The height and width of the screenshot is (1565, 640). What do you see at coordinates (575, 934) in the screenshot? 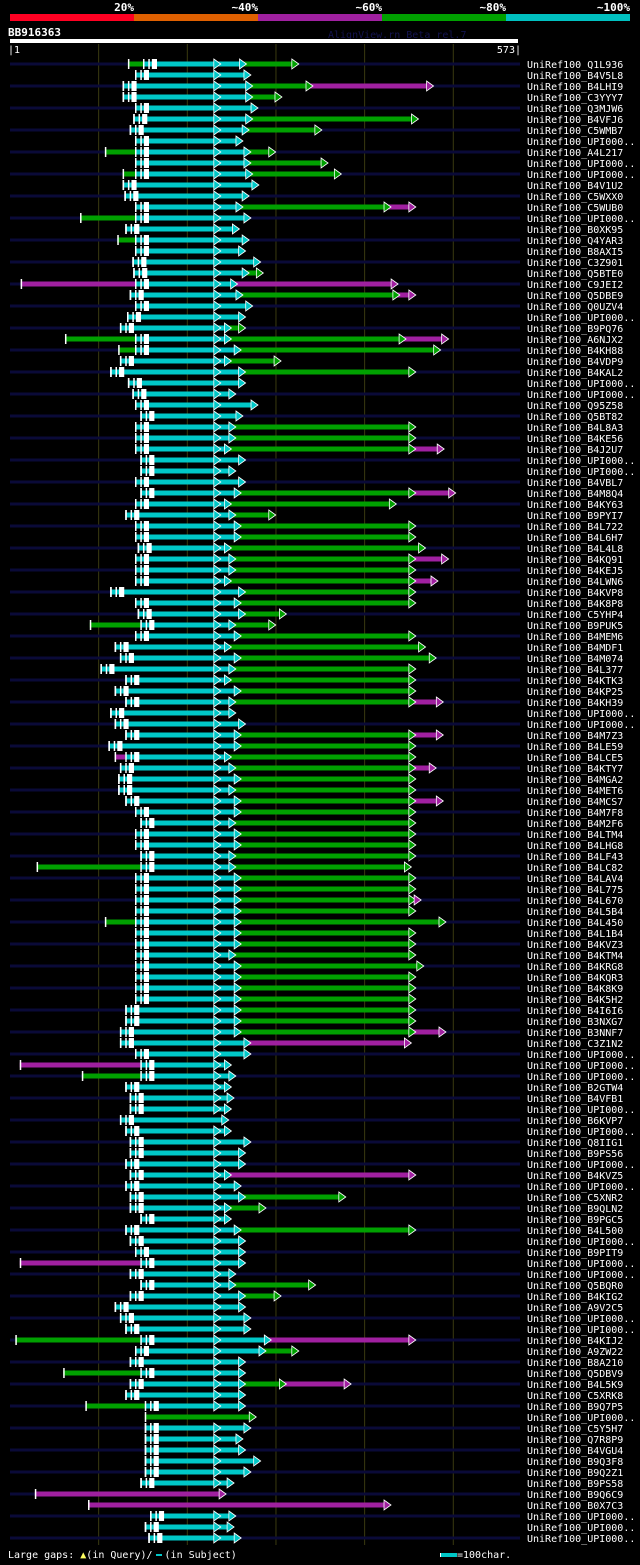
I see `hit-label: UniRef100_B4L1B4` at bounding box center [575, 934].